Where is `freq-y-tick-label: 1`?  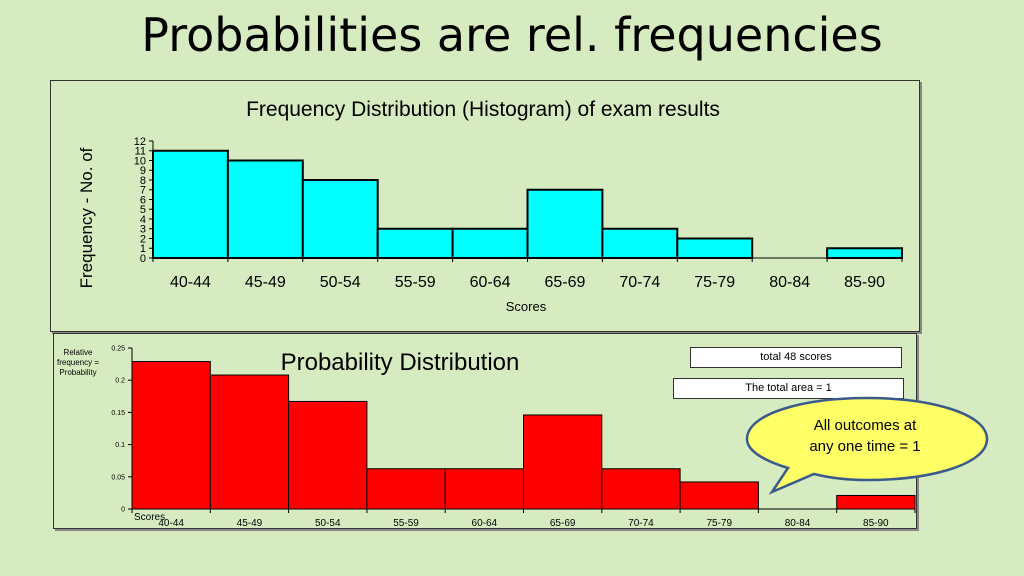
freq-y-tick-label: 1 is located at coordinates (143, 249).